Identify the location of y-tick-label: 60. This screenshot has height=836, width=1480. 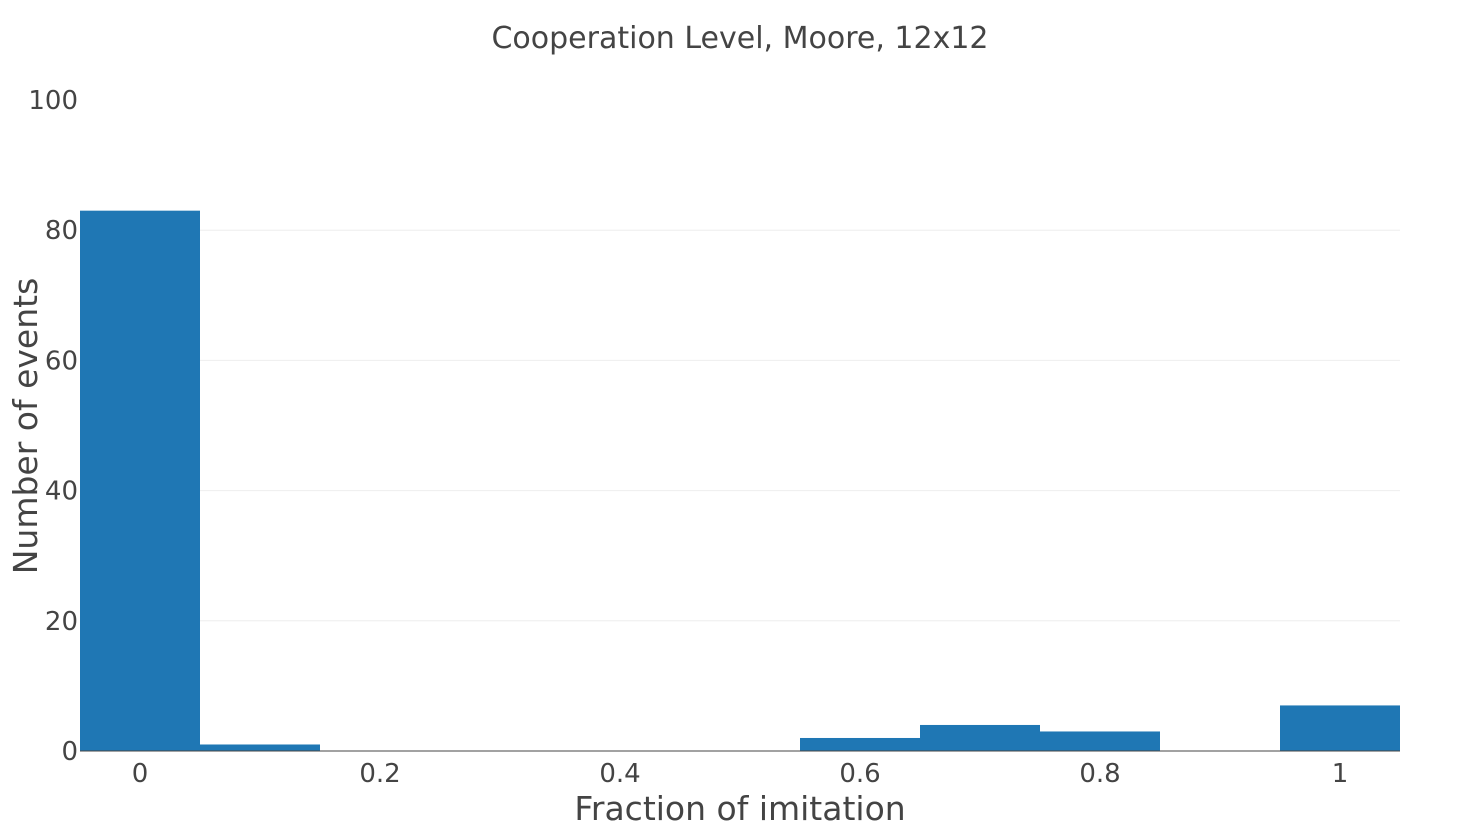
(61, 361).